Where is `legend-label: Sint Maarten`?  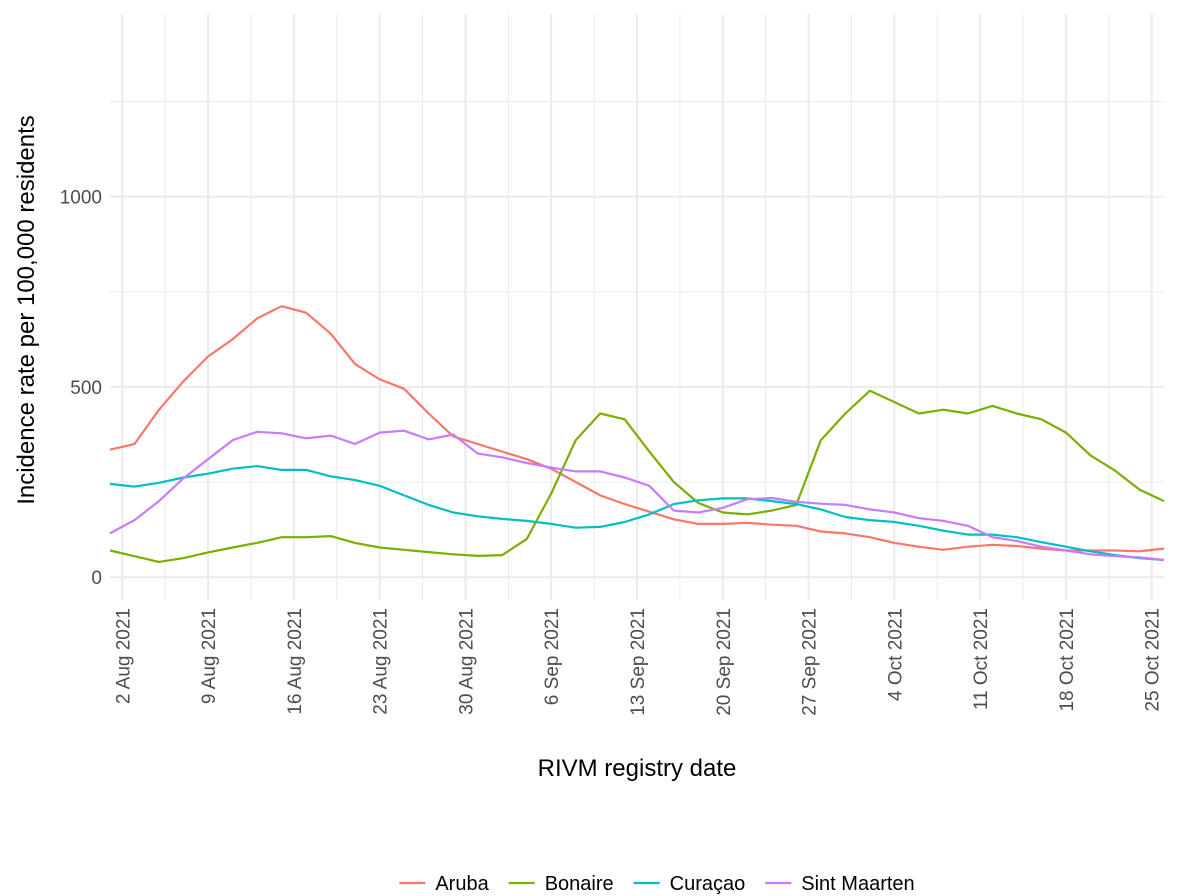 legend-label: Sint Maarten is located at coordinates (857, 884).